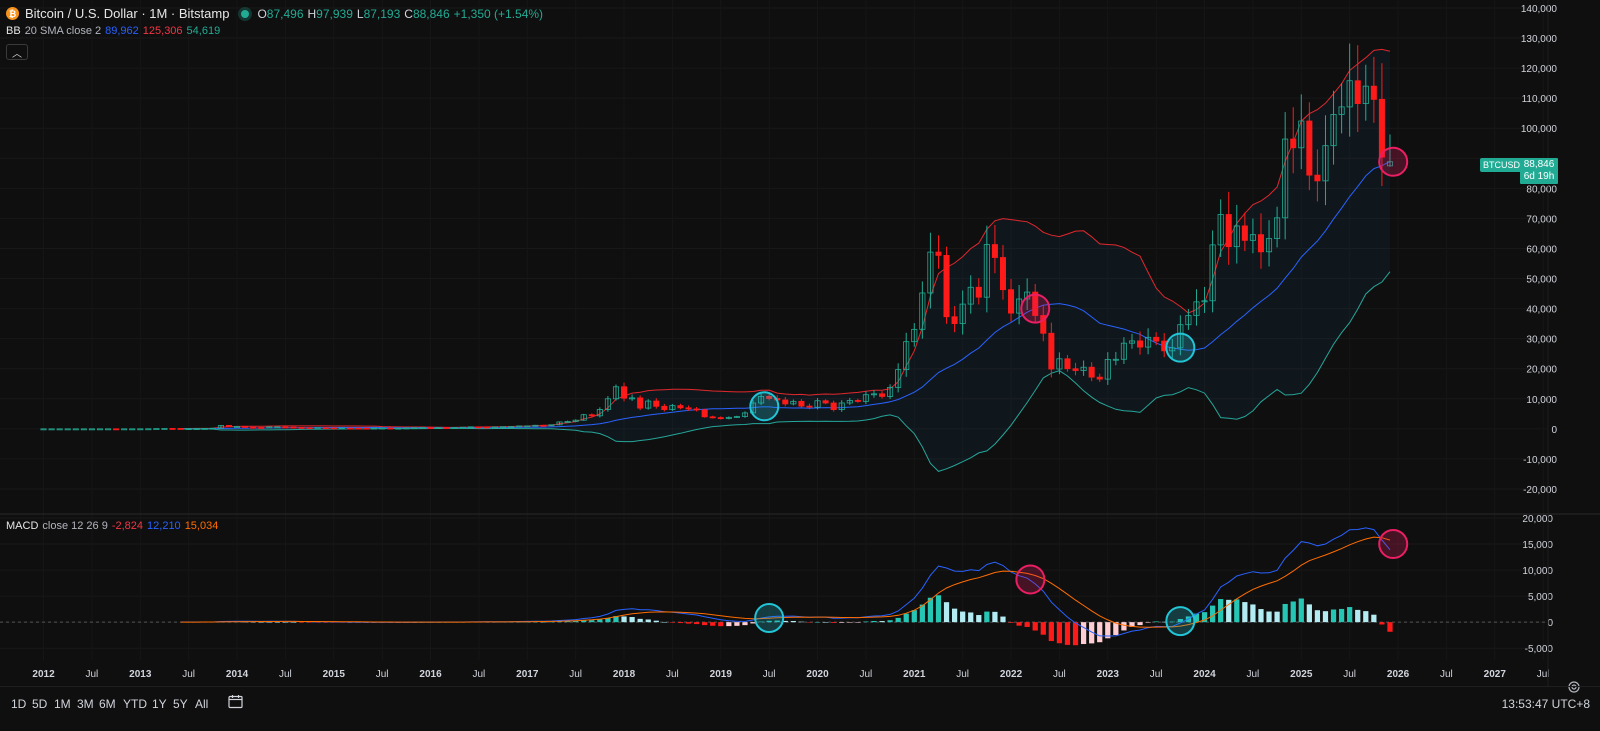  Describe the element at coordinates (1545, 704) in the screenshot. I see `clock-timezone: 13:53:47 UTC+8` at that location.